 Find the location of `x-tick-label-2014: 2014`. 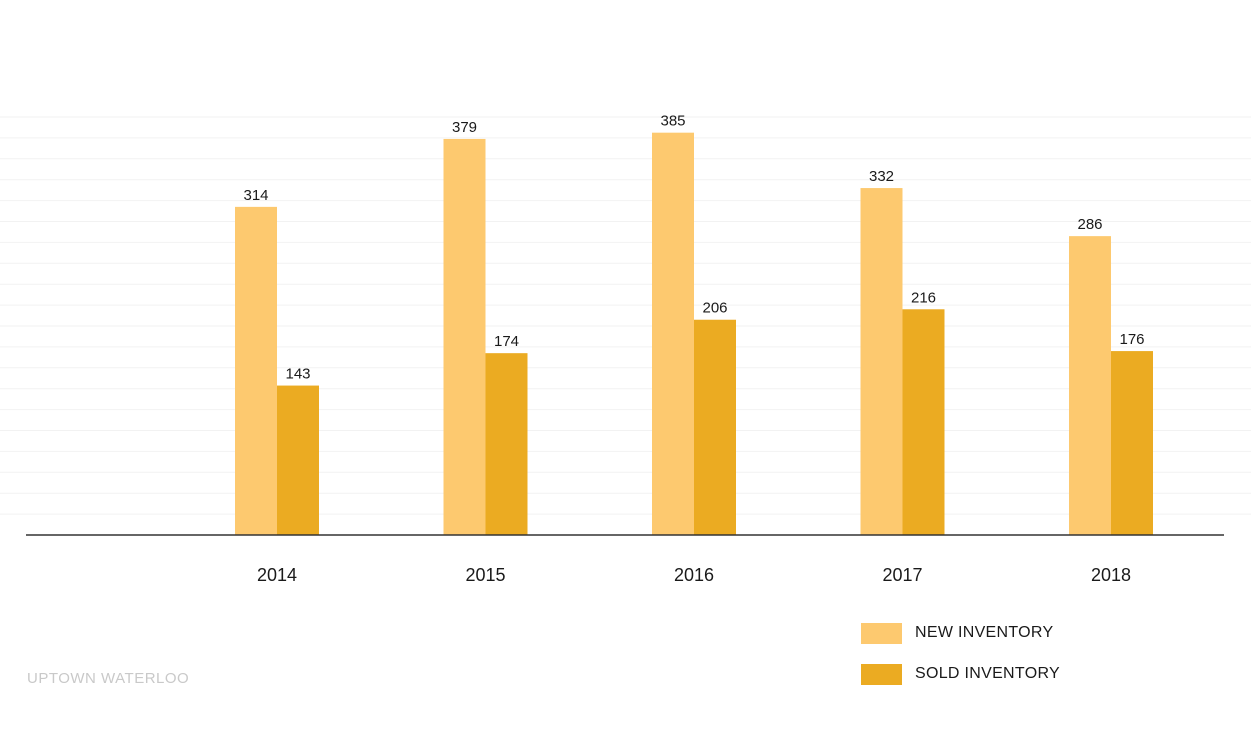

x-tick-label-2014: 2014 is located at coordinates (277, 575).